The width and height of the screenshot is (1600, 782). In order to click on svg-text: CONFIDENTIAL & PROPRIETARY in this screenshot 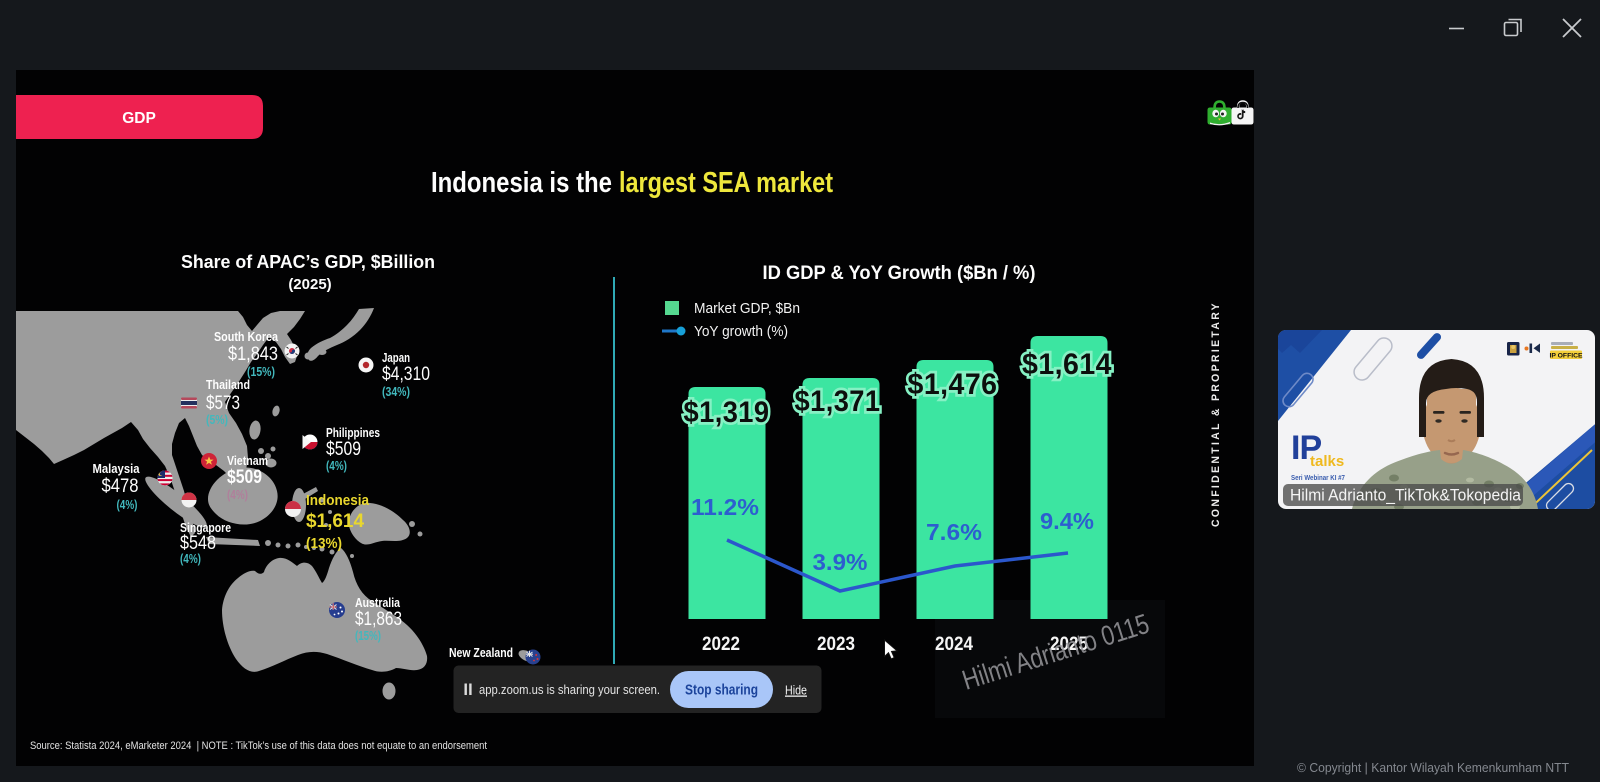, I will do `click(1216, 414)`.